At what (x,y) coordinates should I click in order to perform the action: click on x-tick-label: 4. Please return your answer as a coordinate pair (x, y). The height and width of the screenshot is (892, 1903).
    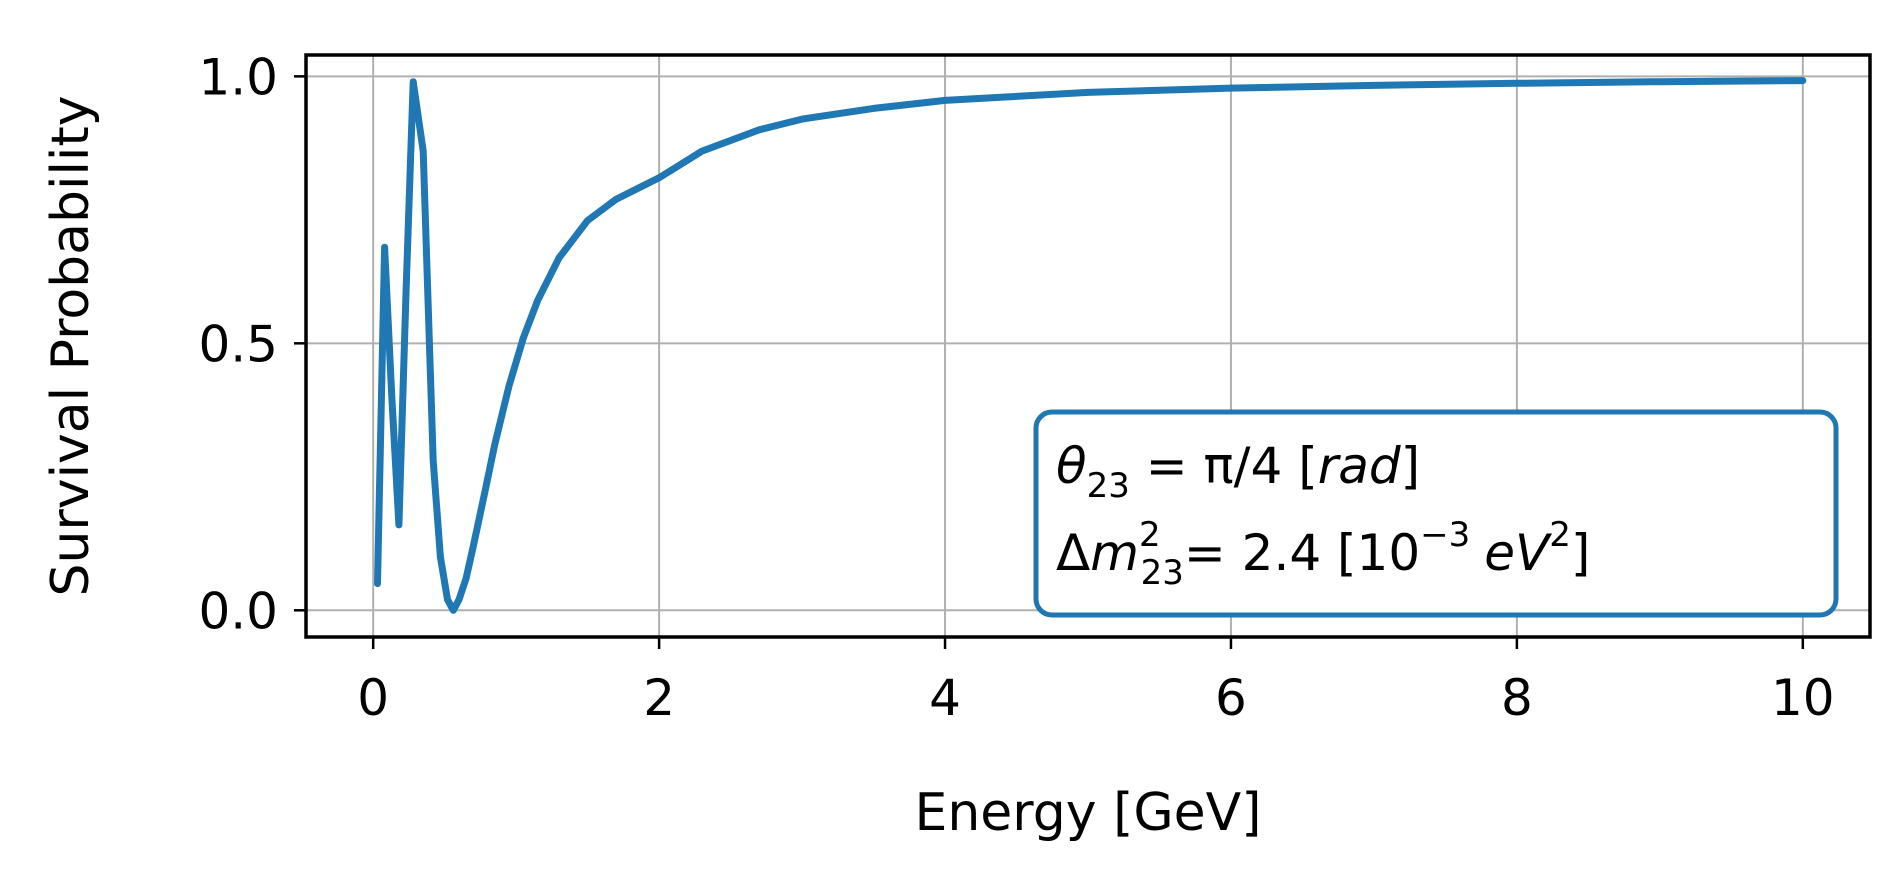
    Looking at the image, I should click on (945, 698).